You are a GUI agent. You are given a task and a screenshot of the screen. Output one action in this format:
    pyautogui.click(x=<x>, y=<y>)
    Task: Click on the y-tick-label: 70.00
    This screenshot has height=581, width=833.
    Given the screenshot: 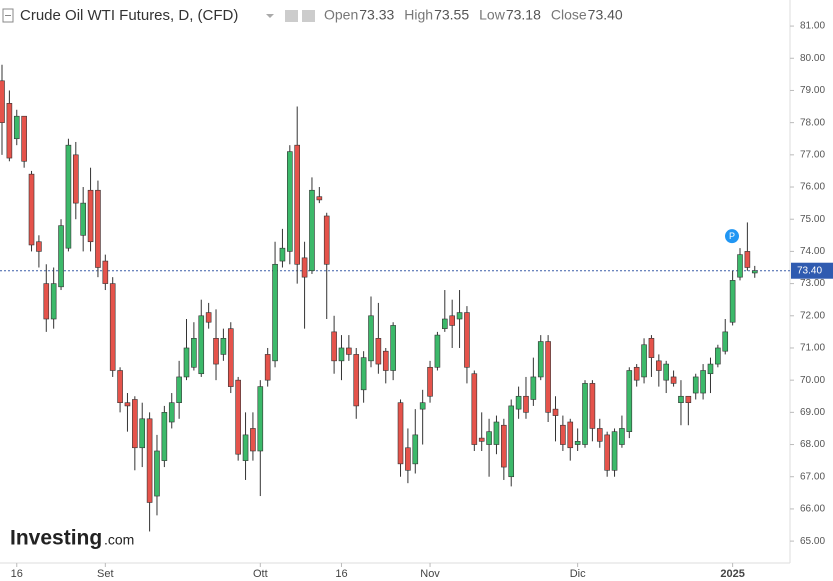 What is the action you would take?
    pyautogui.click(x=812, y=380)
    